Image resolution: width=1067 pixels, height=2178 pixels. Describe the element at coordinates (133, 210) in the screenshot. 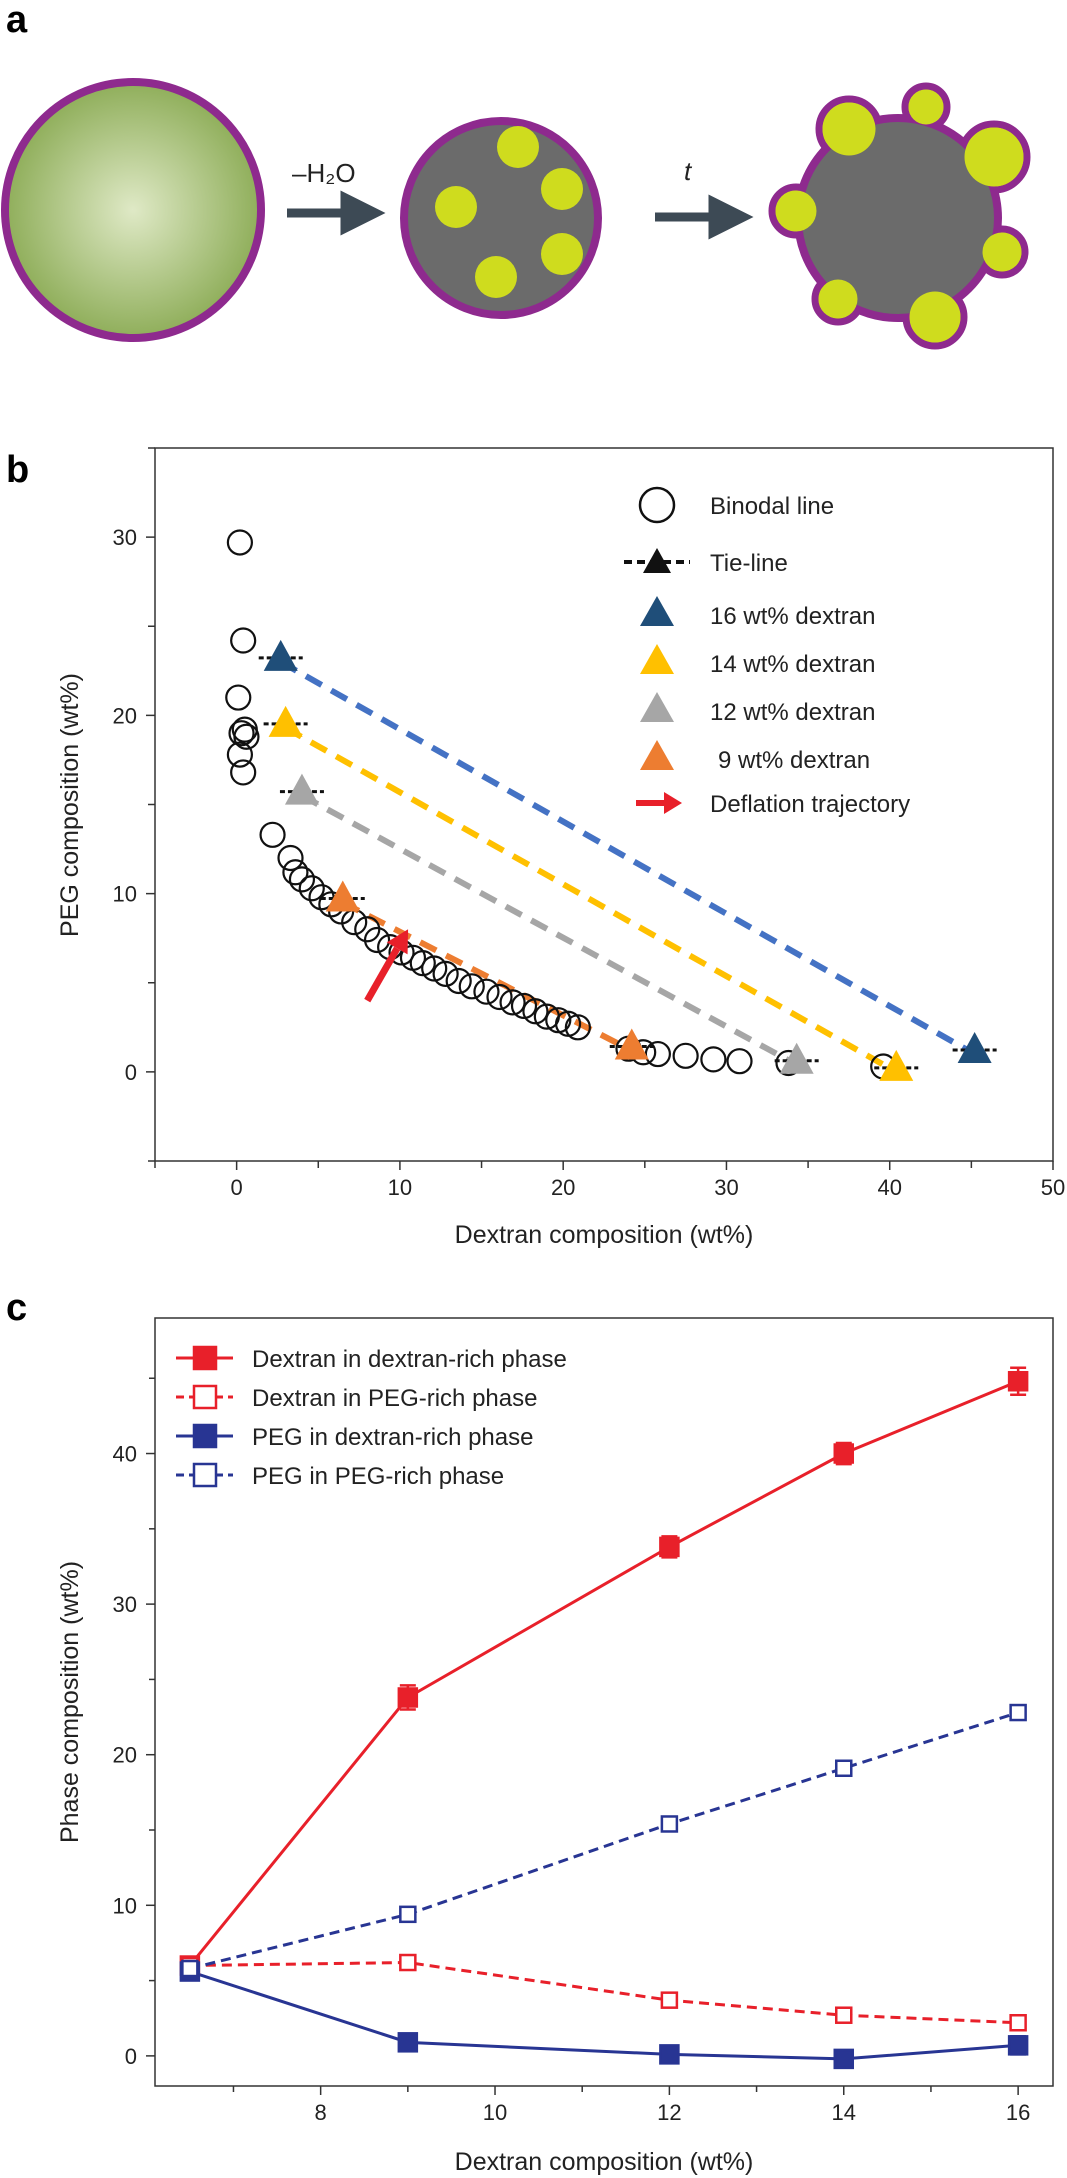

I see `initial-droplet` at that location.